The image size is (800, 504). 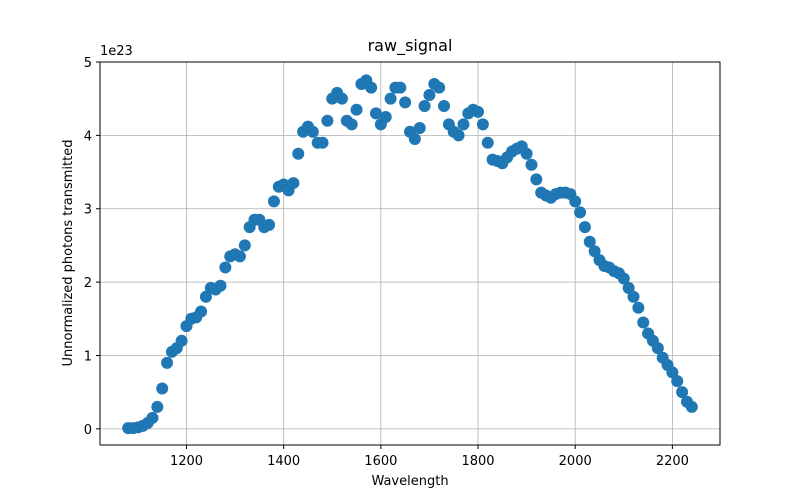 I want to click on x-tick-label: 2000, so click(x=575, y=461).